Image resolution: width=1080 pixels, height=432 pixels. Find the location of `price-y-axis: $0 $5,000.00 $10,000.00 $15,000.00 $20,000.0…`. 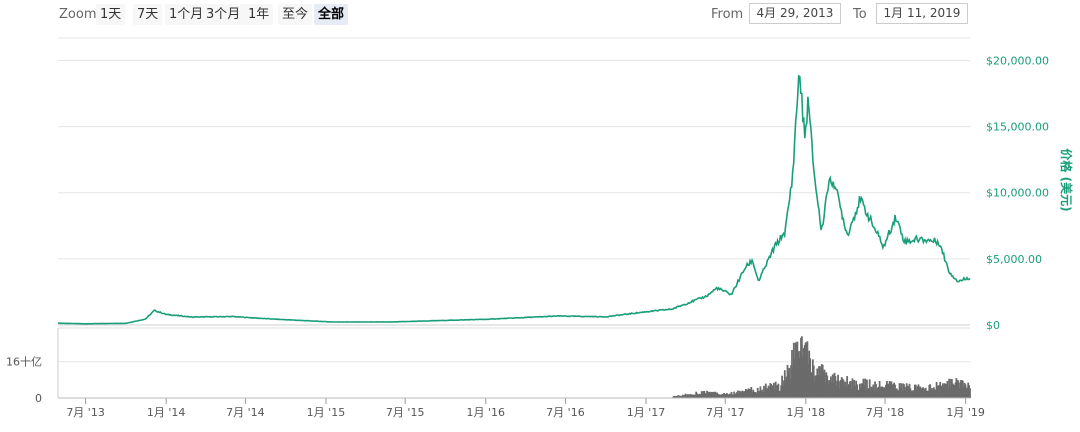

price-y-axis: $0 $5,000.00 $10,000.00 $15,000.00 $20,000.0… is located at coordinates (1017, 193).